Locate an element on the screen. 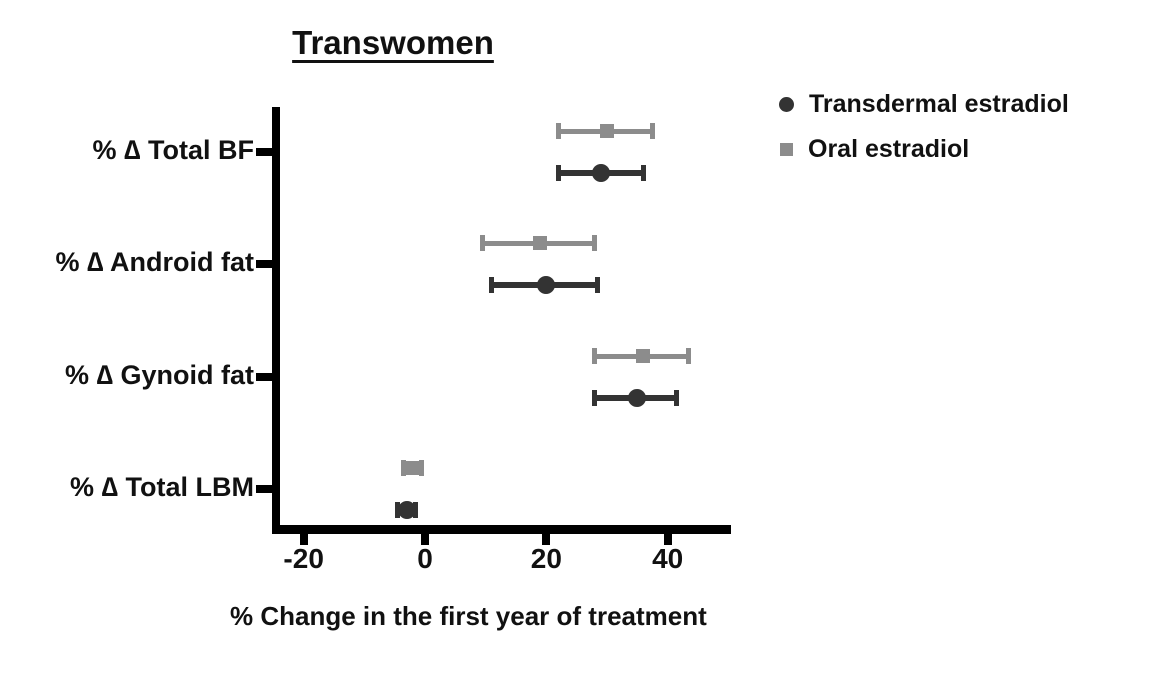 The height and width of the screenshot is (680, 1153). legend-label: Oral estradiol is located at coordinates (889, 149).